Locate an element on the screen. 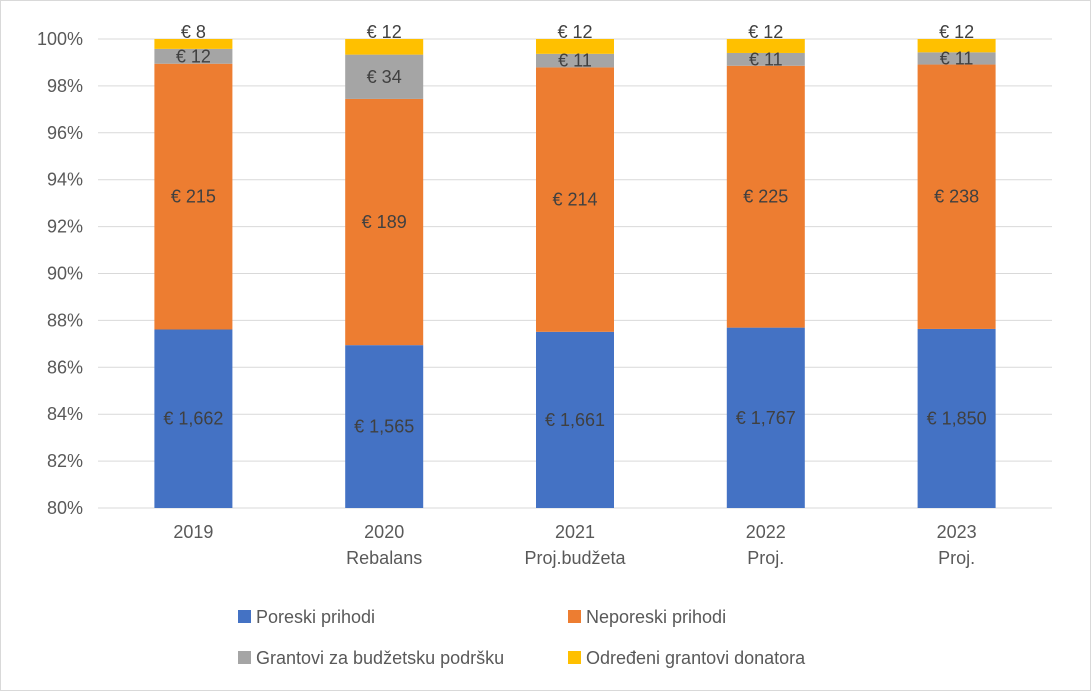 Image resolution: width=1091 pixels, height=691 pixels. data-label: € 189 is located at coordinates (384, 222).